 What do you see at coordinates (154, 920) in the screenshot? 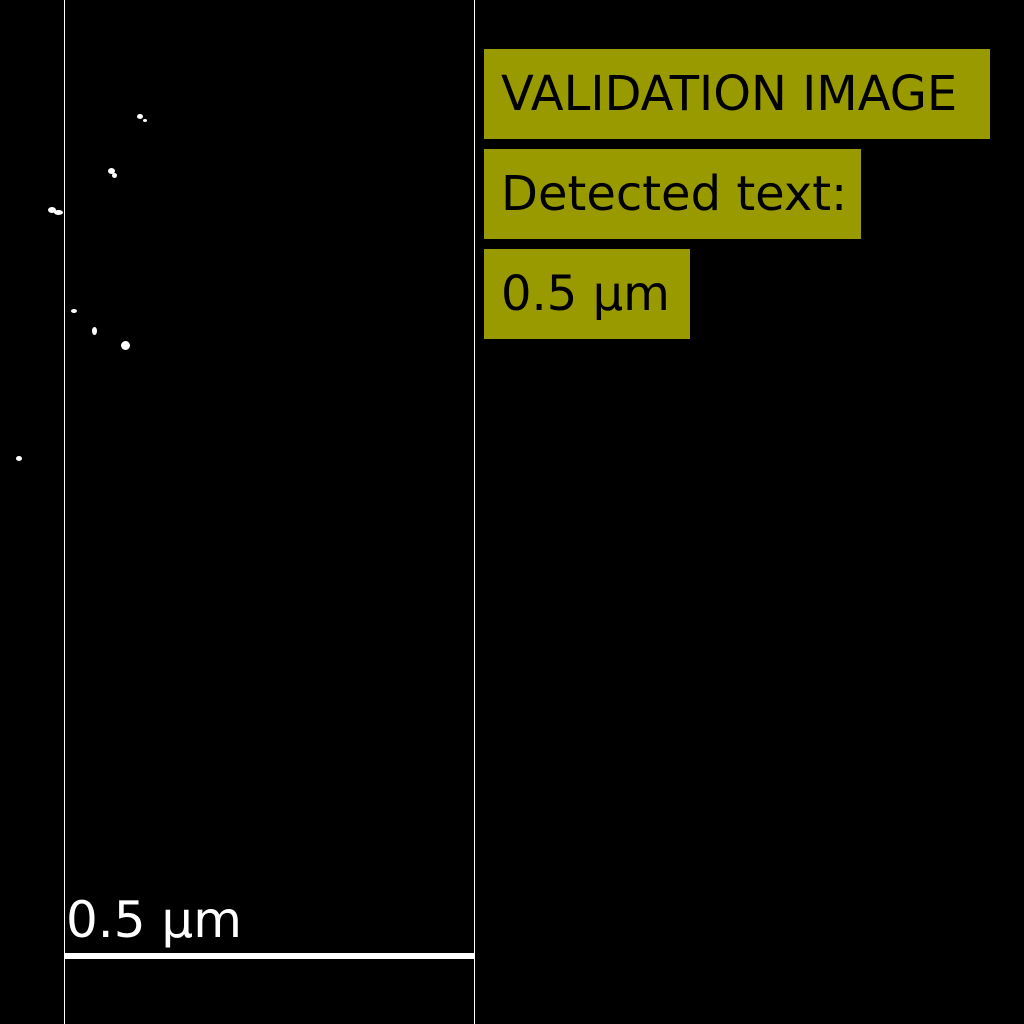
I see `scale-bar-label: 0.5 µm` at bounding box center [154, 920].